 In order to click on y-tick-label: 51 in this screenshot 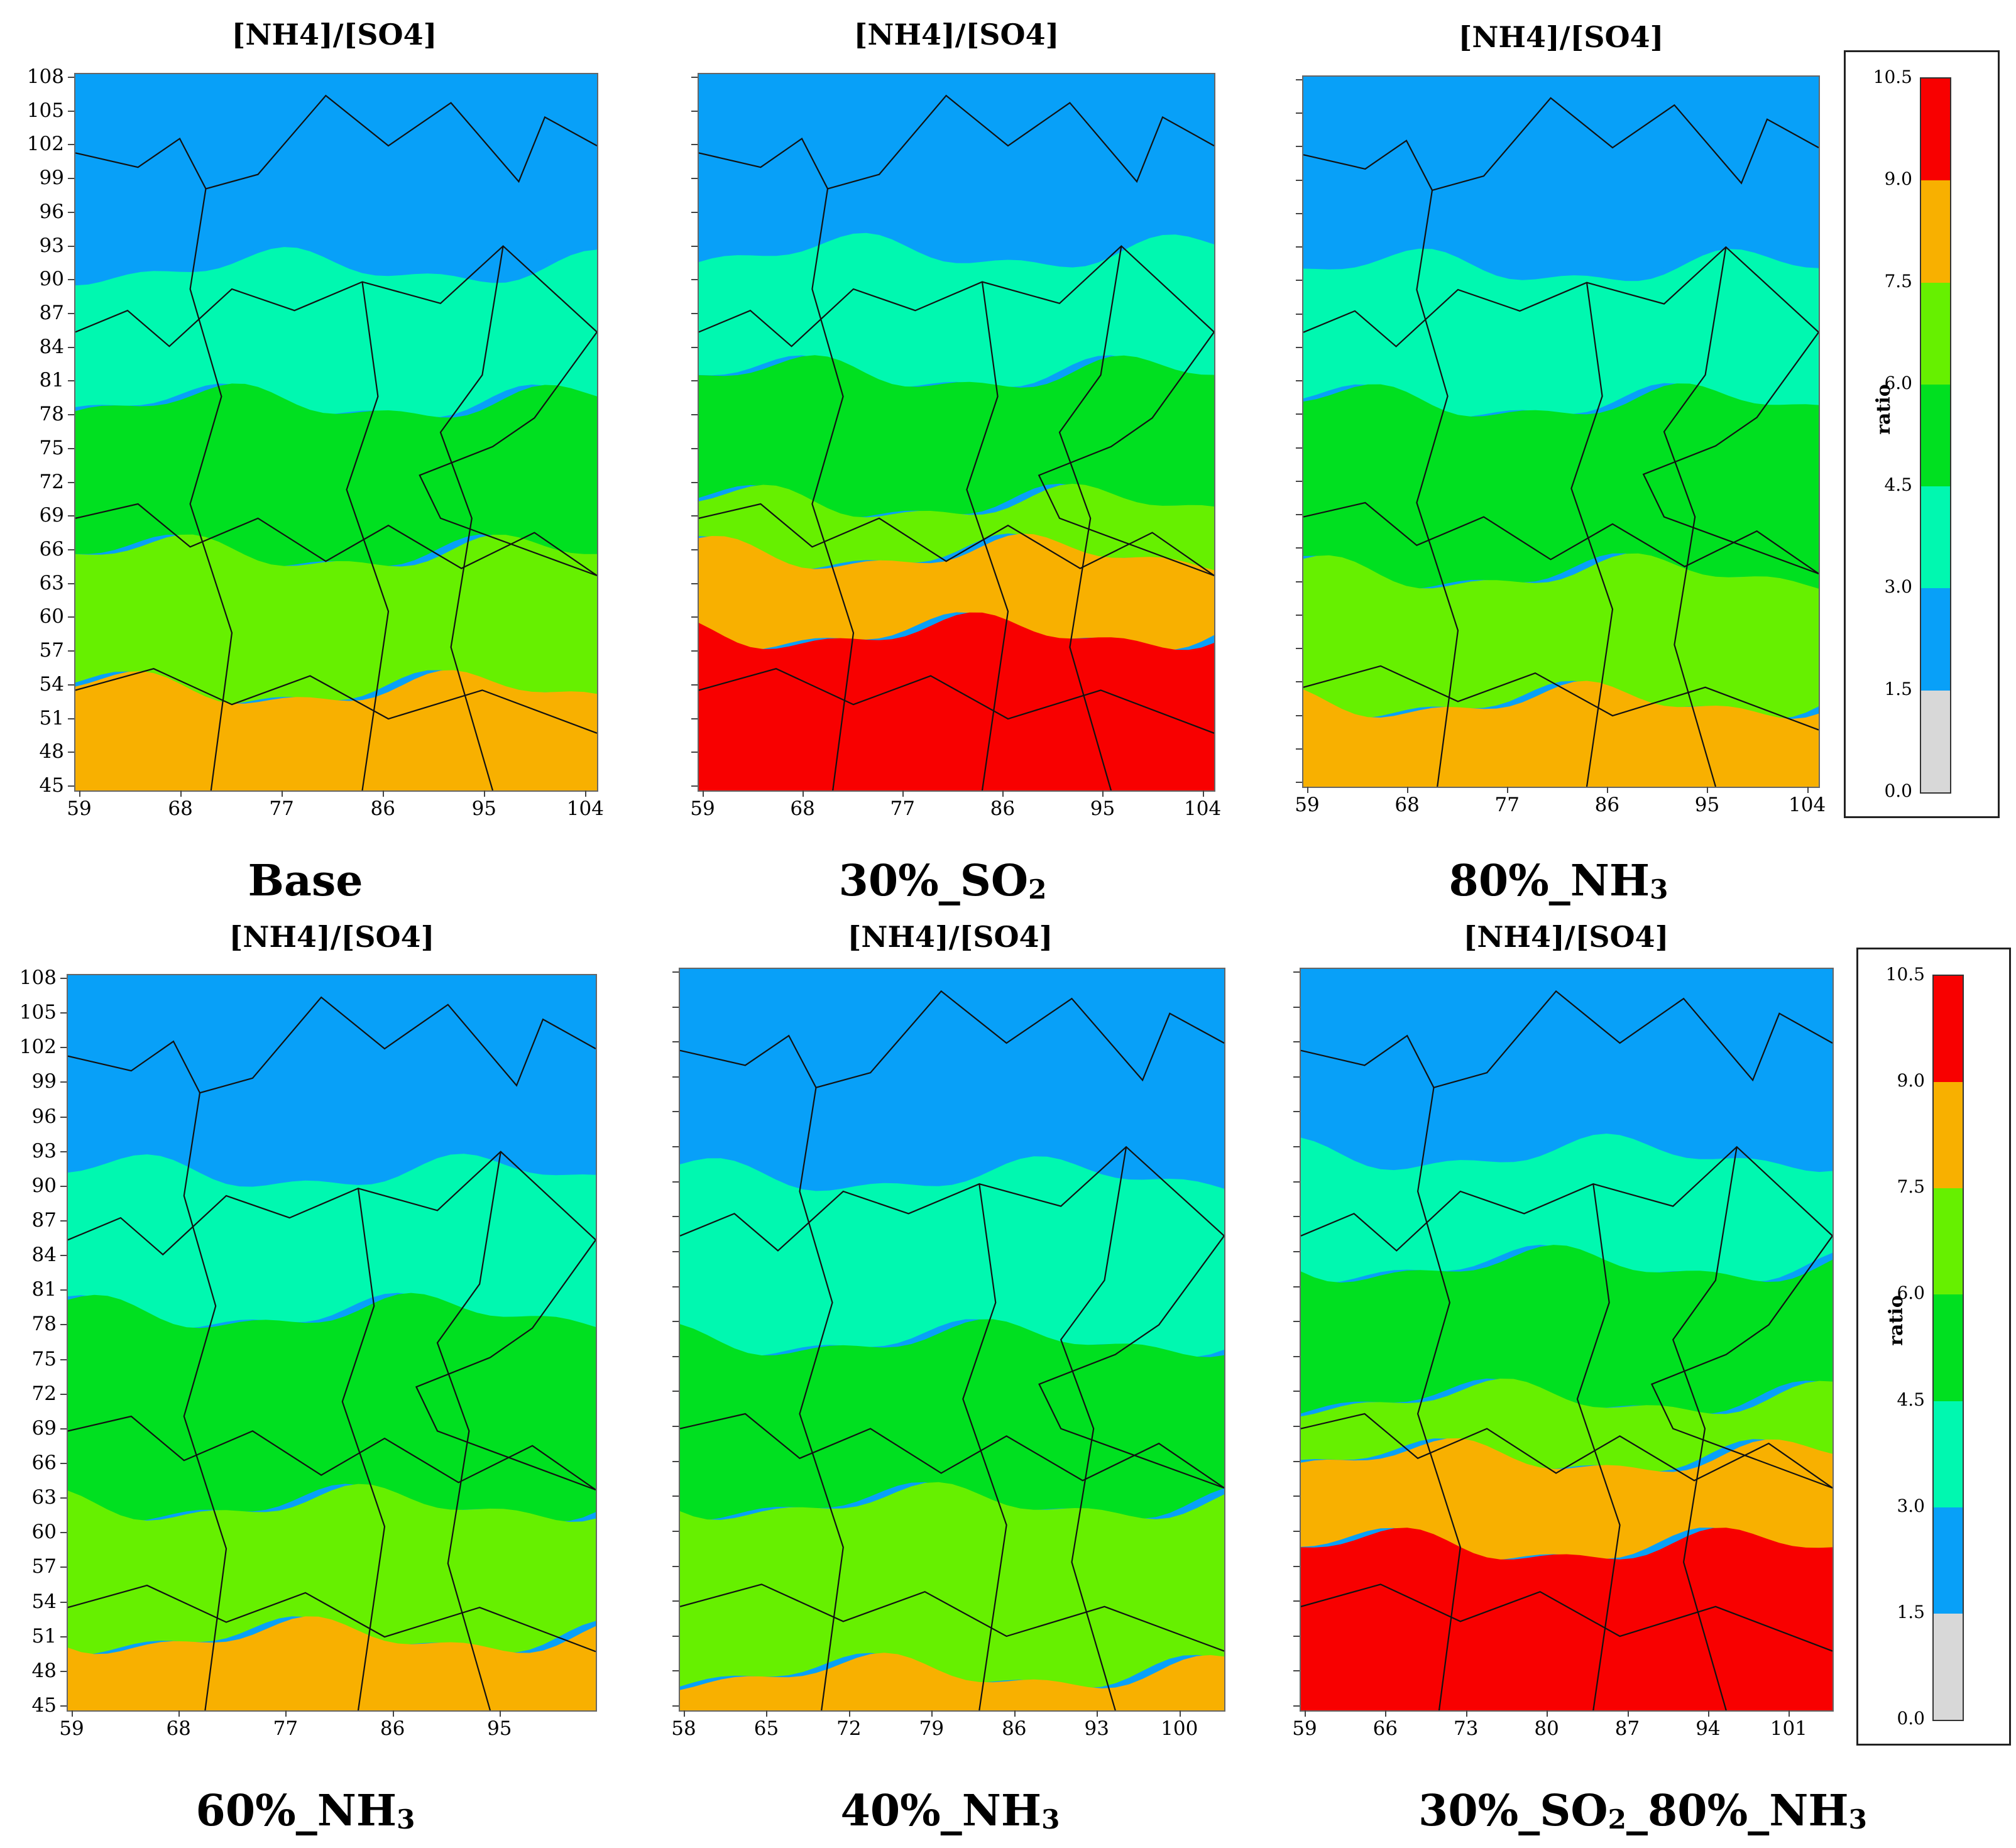, I will do `click(51, 718)`.